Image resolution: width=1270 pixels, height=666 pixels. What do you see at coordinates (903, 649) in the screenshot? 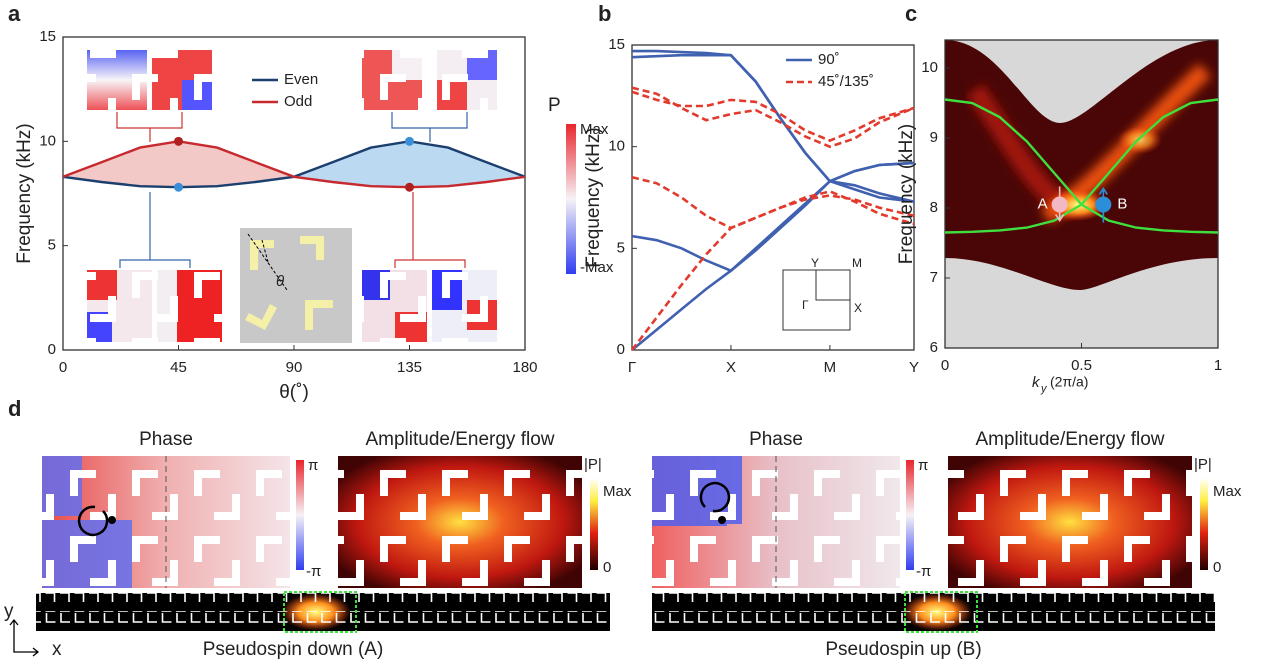
I see `strip-caption: Pseudospin up (B)` at bounding box center [903, 649].